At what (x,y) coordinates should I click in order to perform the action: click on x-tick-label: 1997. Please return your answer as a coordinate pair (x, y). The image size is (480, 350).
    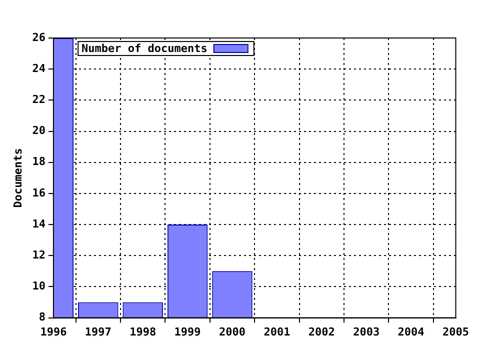
    Looking at the image, I should click on (98, 331).